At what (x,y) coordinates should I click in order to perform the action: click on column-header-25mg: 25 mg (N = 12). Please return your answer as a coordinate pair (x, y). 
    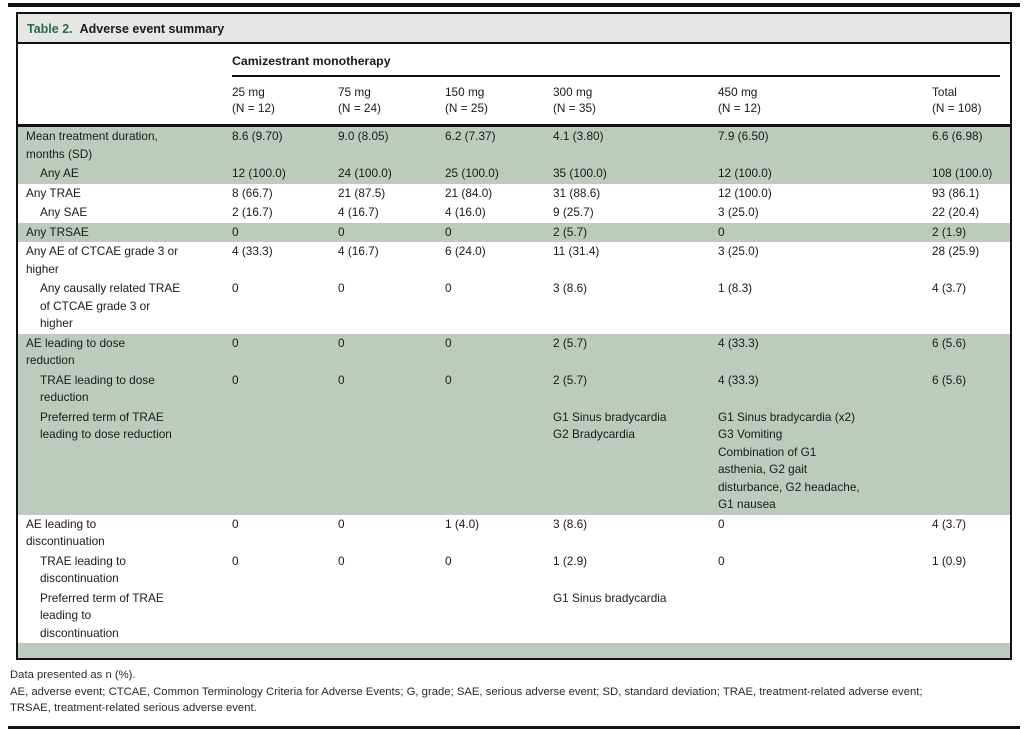
    Looking at the image, I should click on (285, 102).